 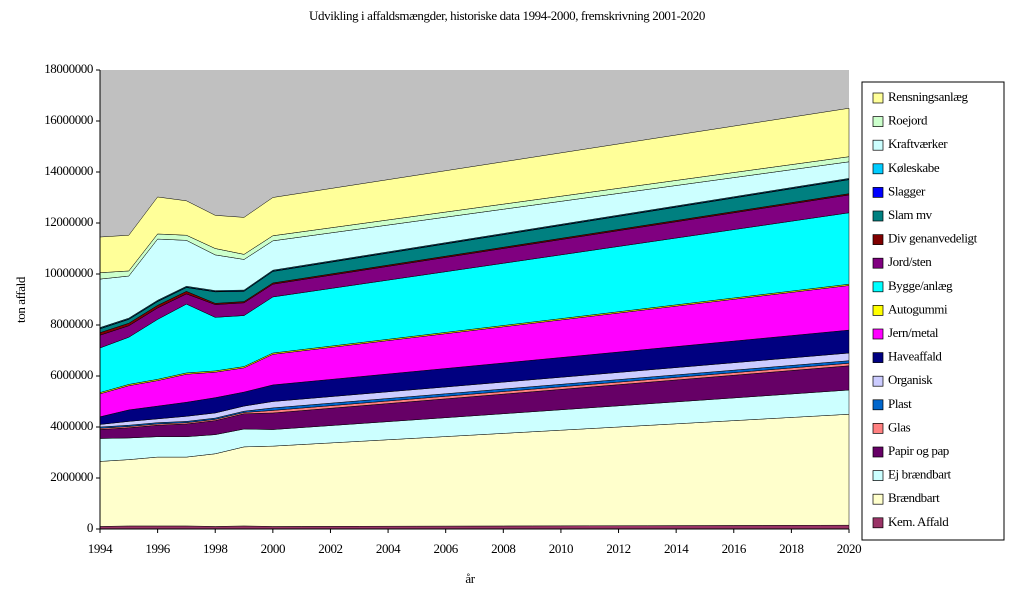 I want to click on legend-label: Roejord, so click(x=908, y=120).